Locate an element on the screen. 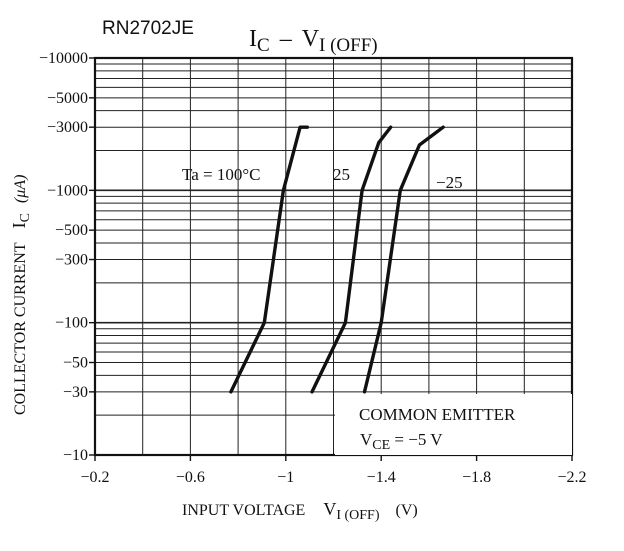 The height and width of the screenshot is (551, 624). y-tick-label: −100 is located at coordinates (71, 323).